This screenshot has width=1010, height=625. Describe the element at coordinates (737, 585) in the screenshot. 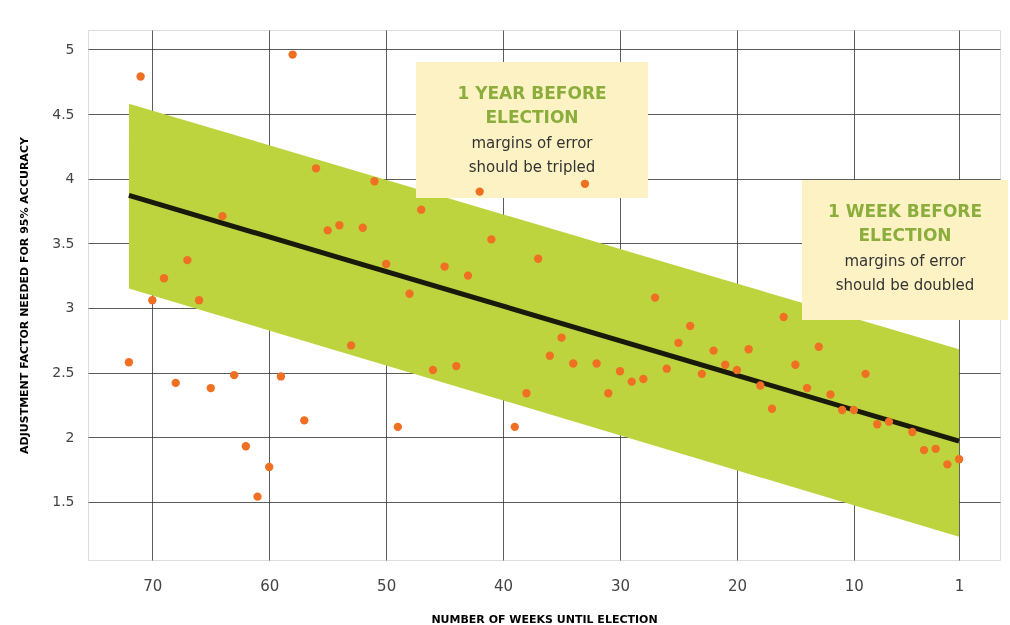

I see `x-tick-label: 20` at that location.